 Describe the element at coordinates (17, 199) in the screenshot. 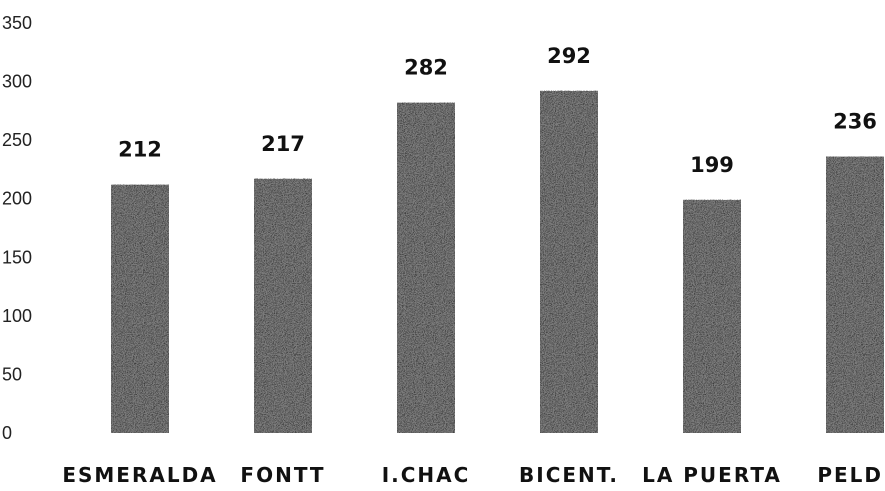

I see `y-tick-label: 200` at that location.